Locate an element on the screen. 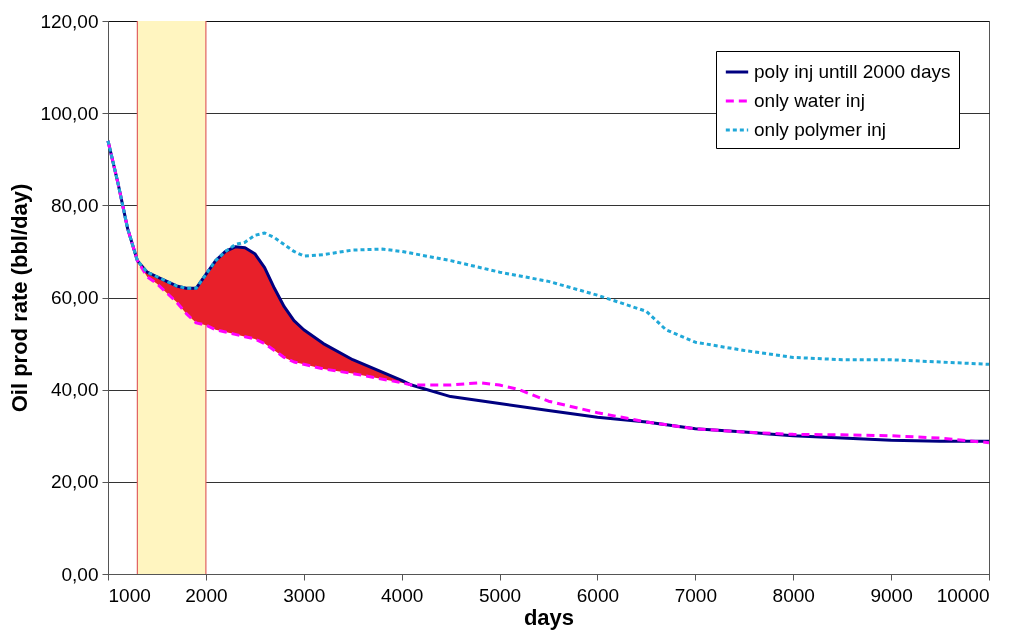  x-tick-label: 8000 is located at coordinates (793, 595).